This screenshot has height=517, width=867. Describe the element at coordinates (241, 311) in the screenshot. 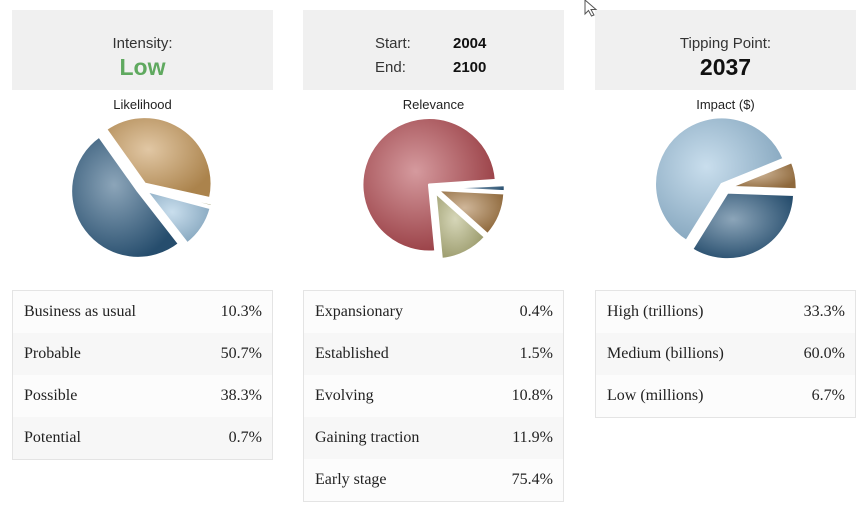

I see `row-value: 10.3%` at that location.